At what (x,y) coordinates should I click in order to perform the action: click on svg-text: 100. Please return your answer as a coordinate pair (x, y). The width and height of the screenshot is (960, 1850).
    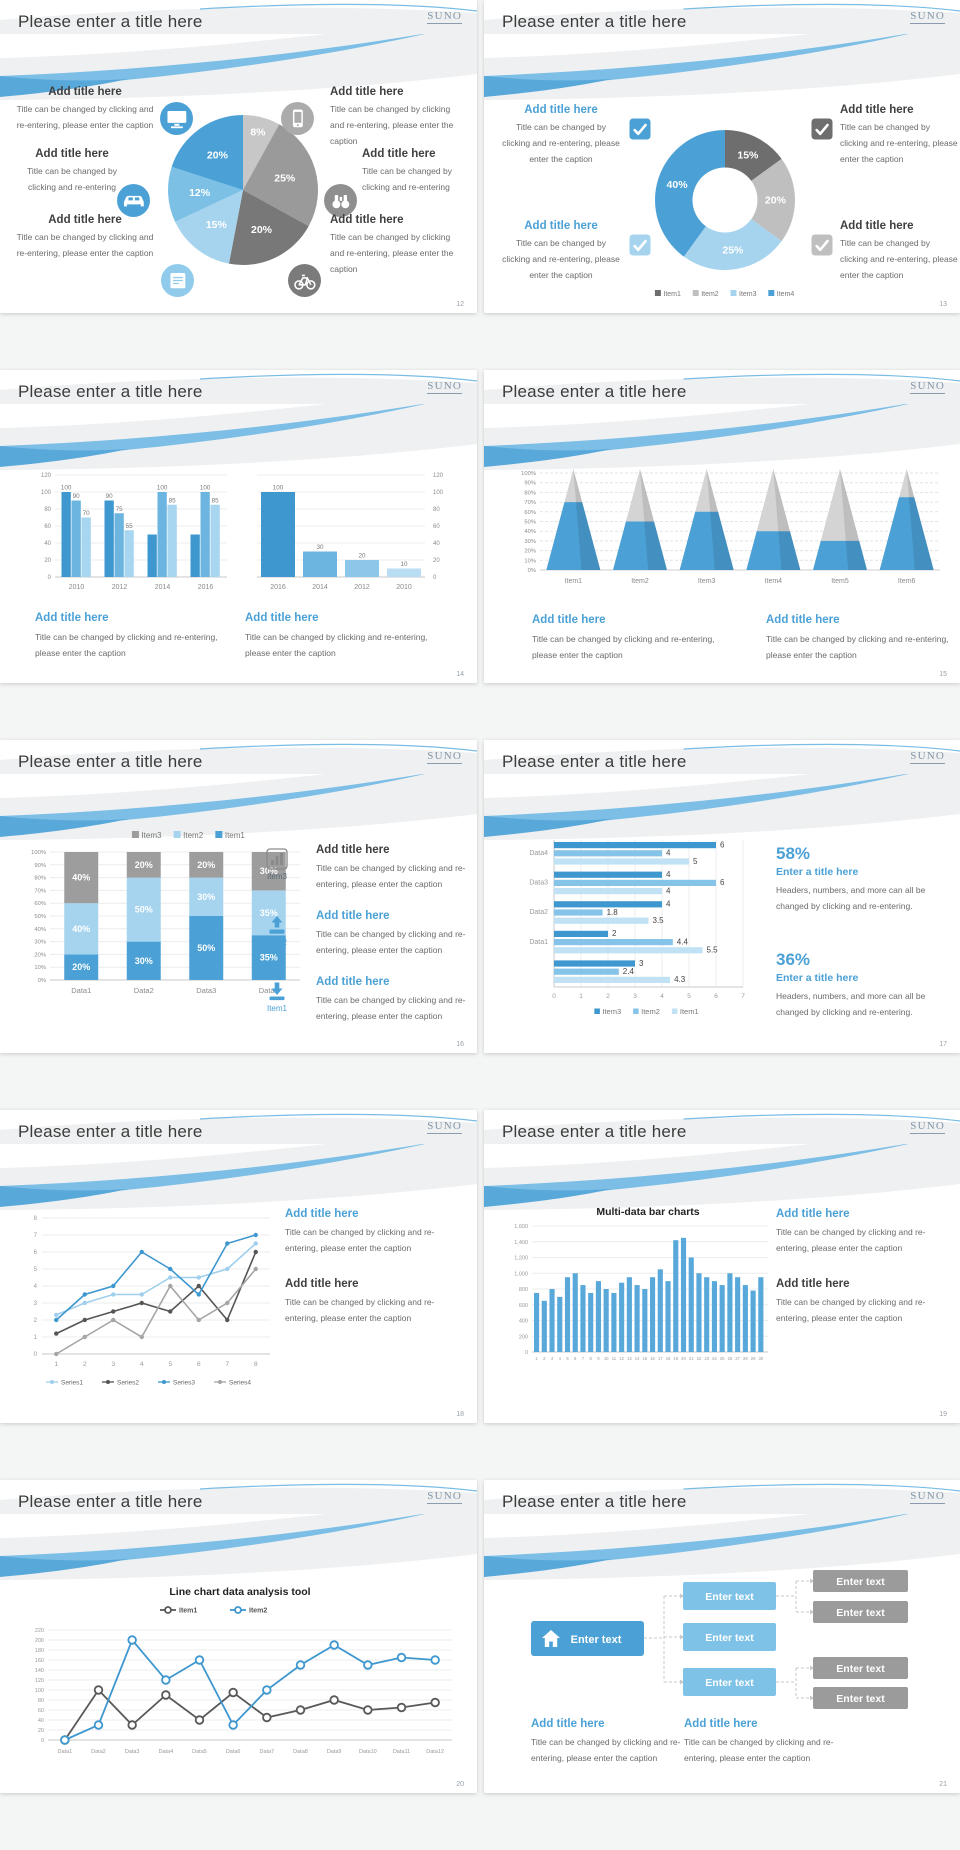
    Looking at the image, I should click on (39, 1691).